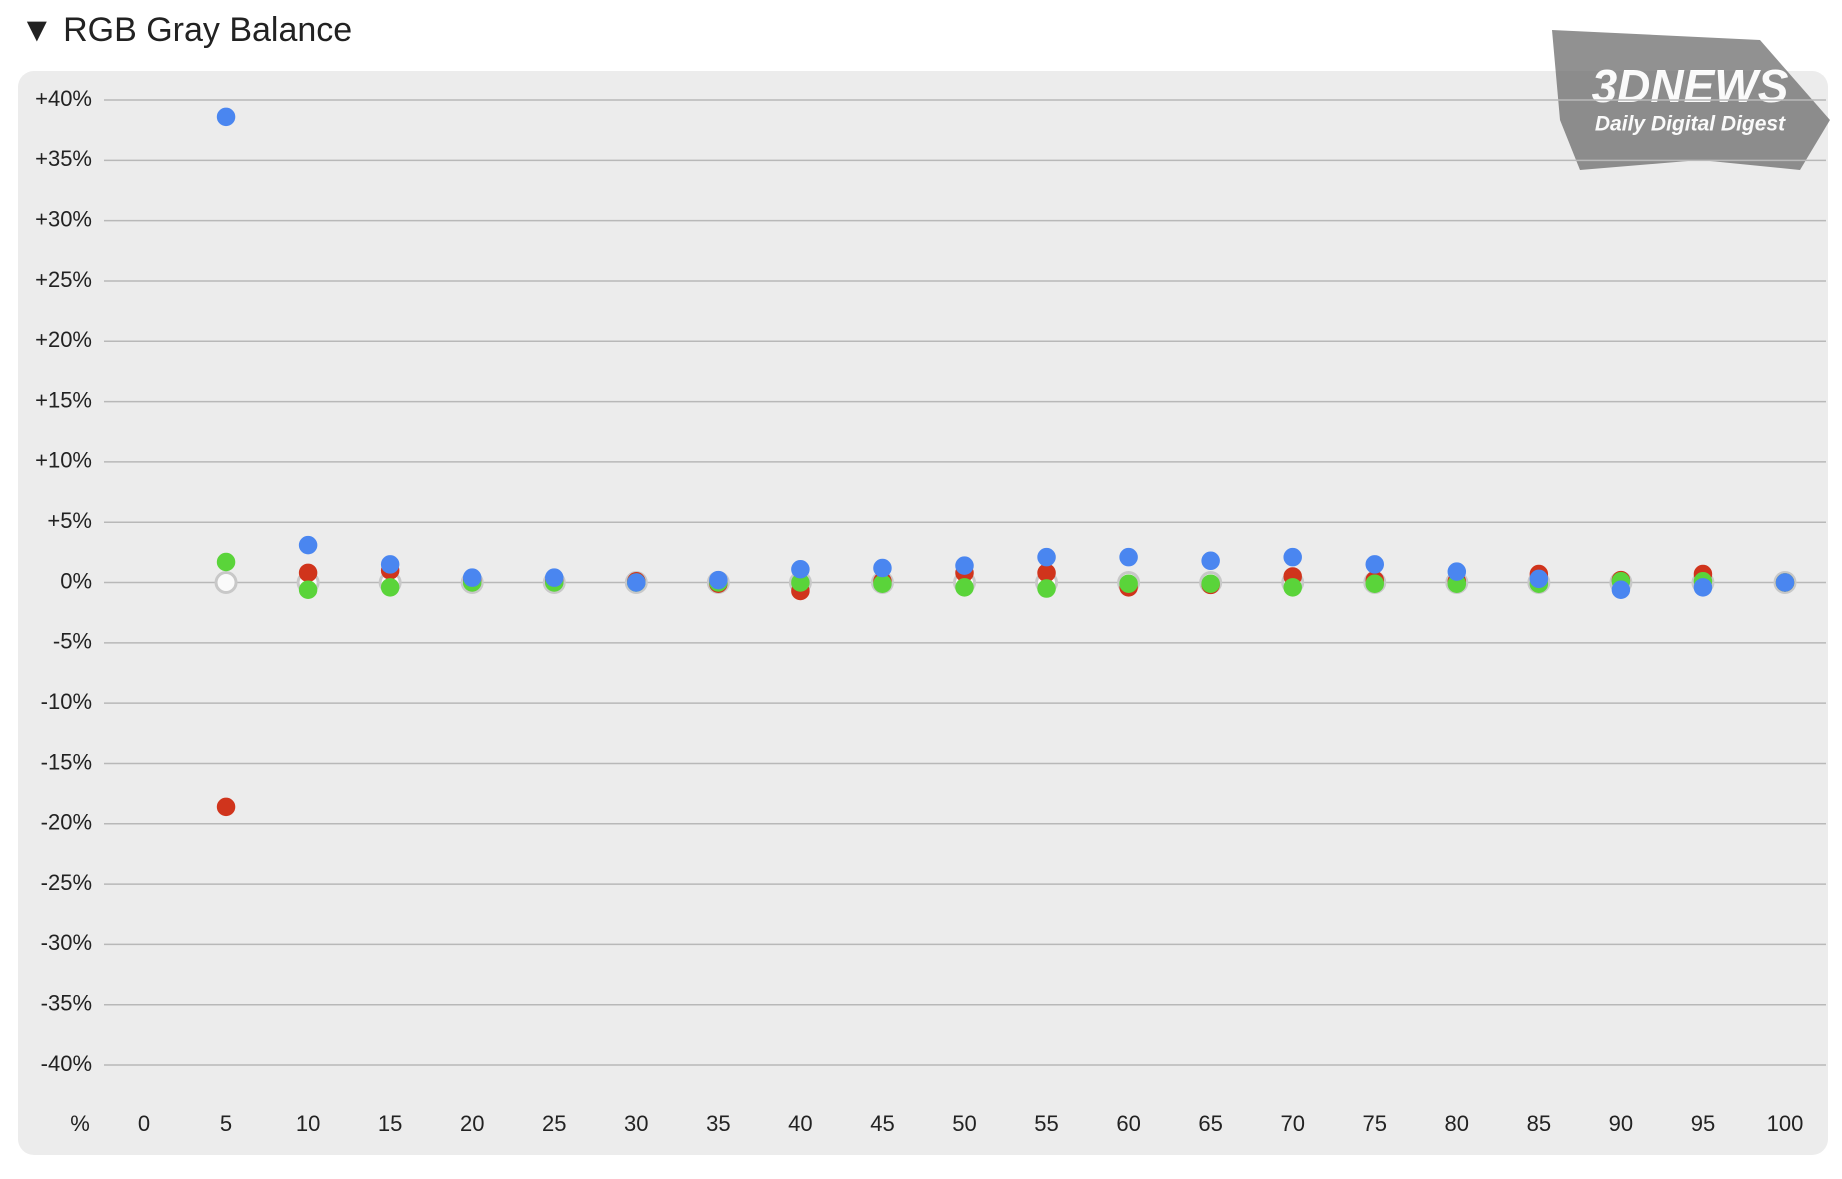  I want to click on x-tick-label: 75, so click(1375, 1123).